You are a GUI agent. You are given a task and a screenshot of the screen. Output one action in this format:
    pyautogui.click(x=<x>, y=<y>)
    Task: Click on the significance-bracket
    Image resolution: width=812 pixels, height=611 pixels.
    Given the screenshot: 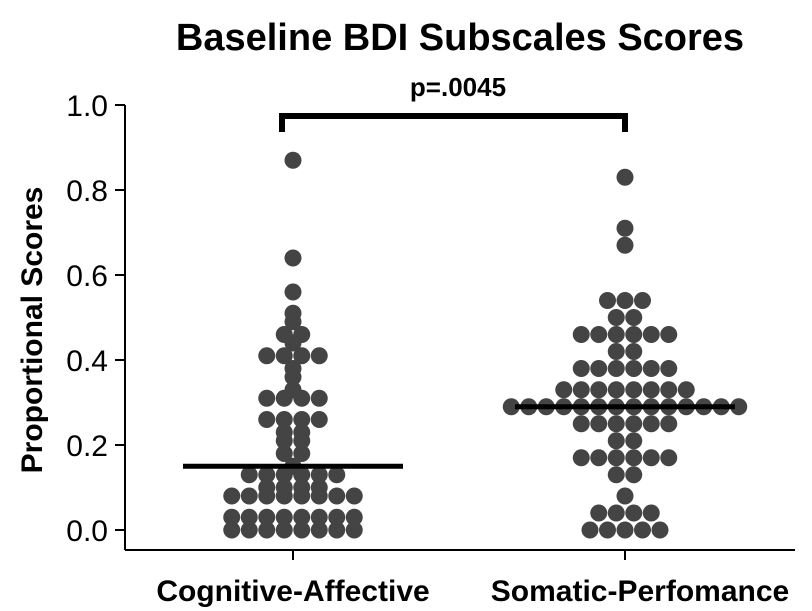 What is the action you would take?
    pyautogui.click(x=453, y=122)
    